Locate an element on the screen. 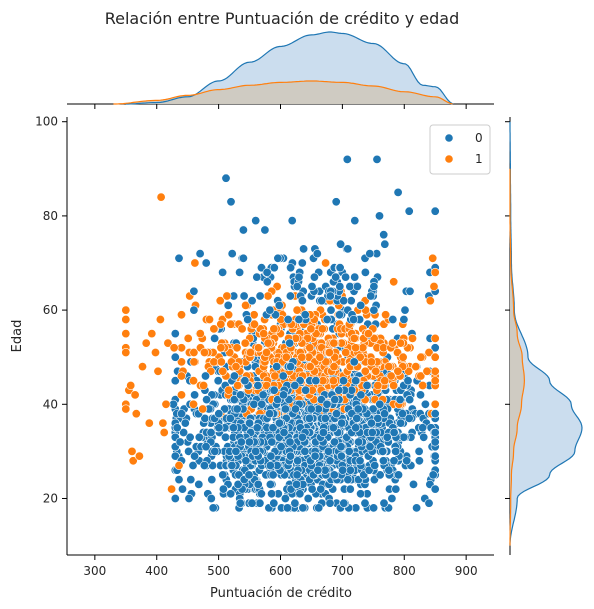 The image size is (594, 609). right-marginal-density is located at coordinates (544, 336).